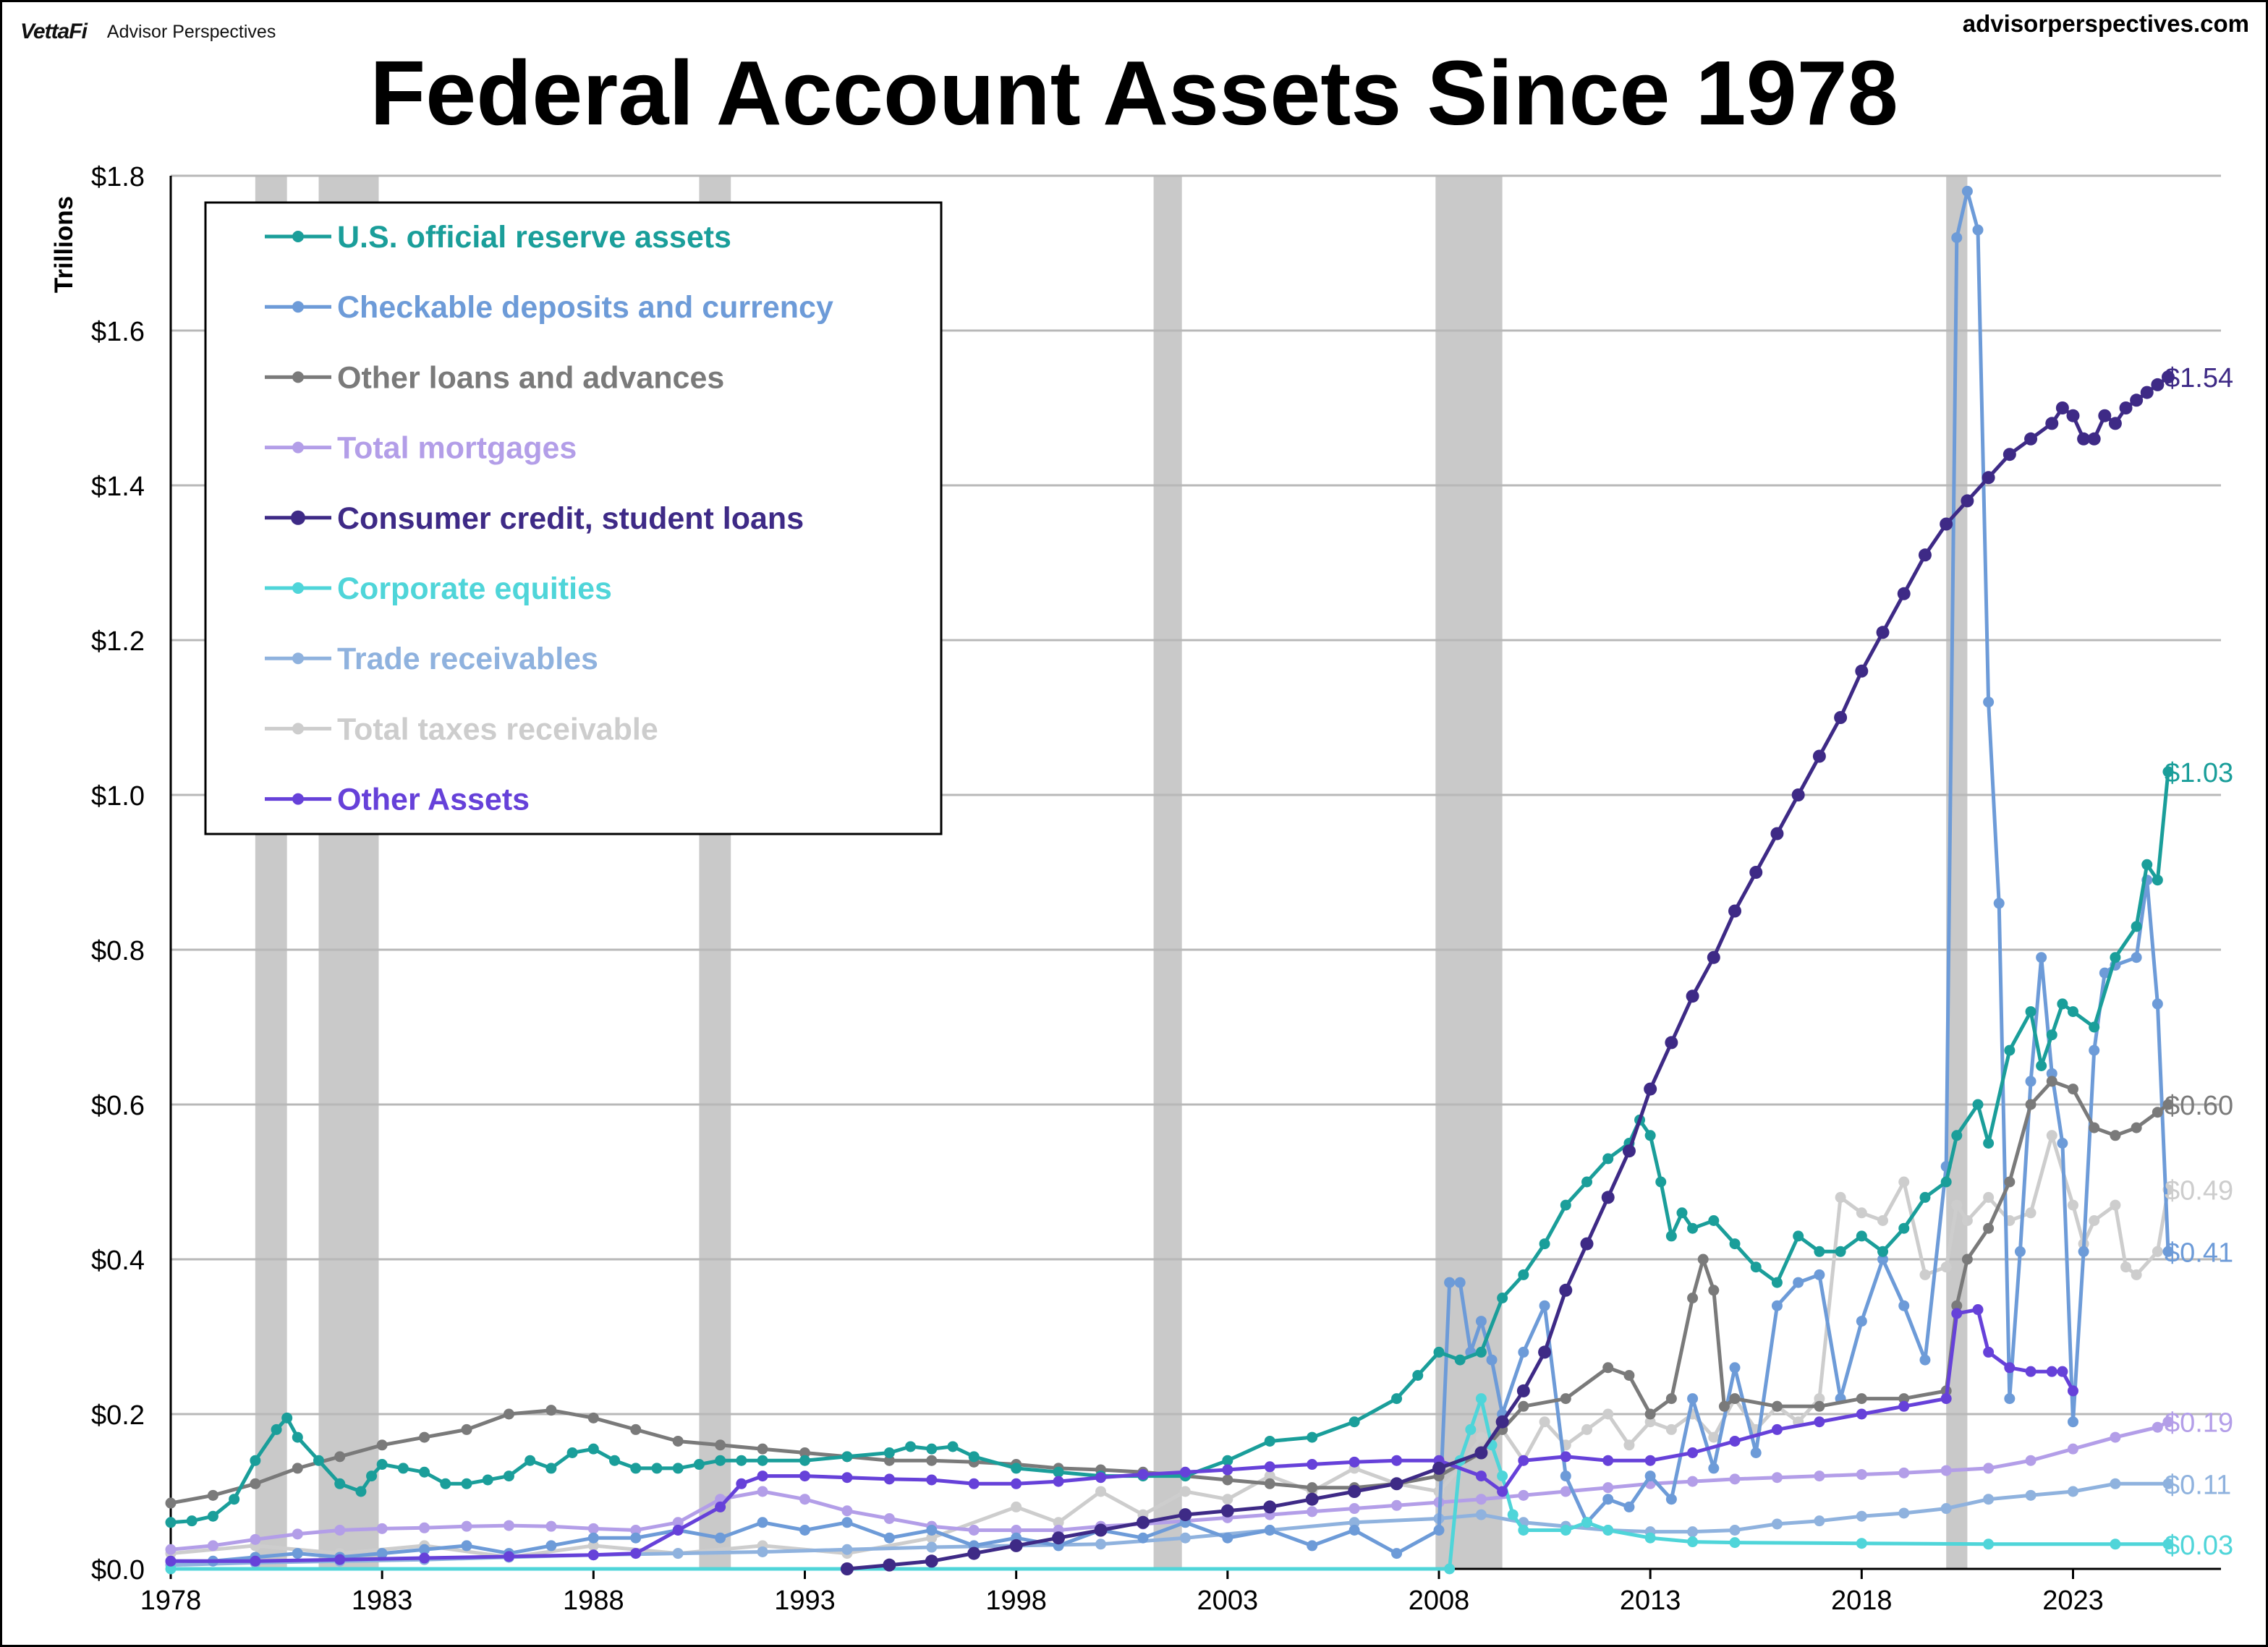 This screenshot has width=2268, height=1647. Describe the element at coordinates (2199, 1106) in the screenshot. I see `end-label: $0.60` at that location.